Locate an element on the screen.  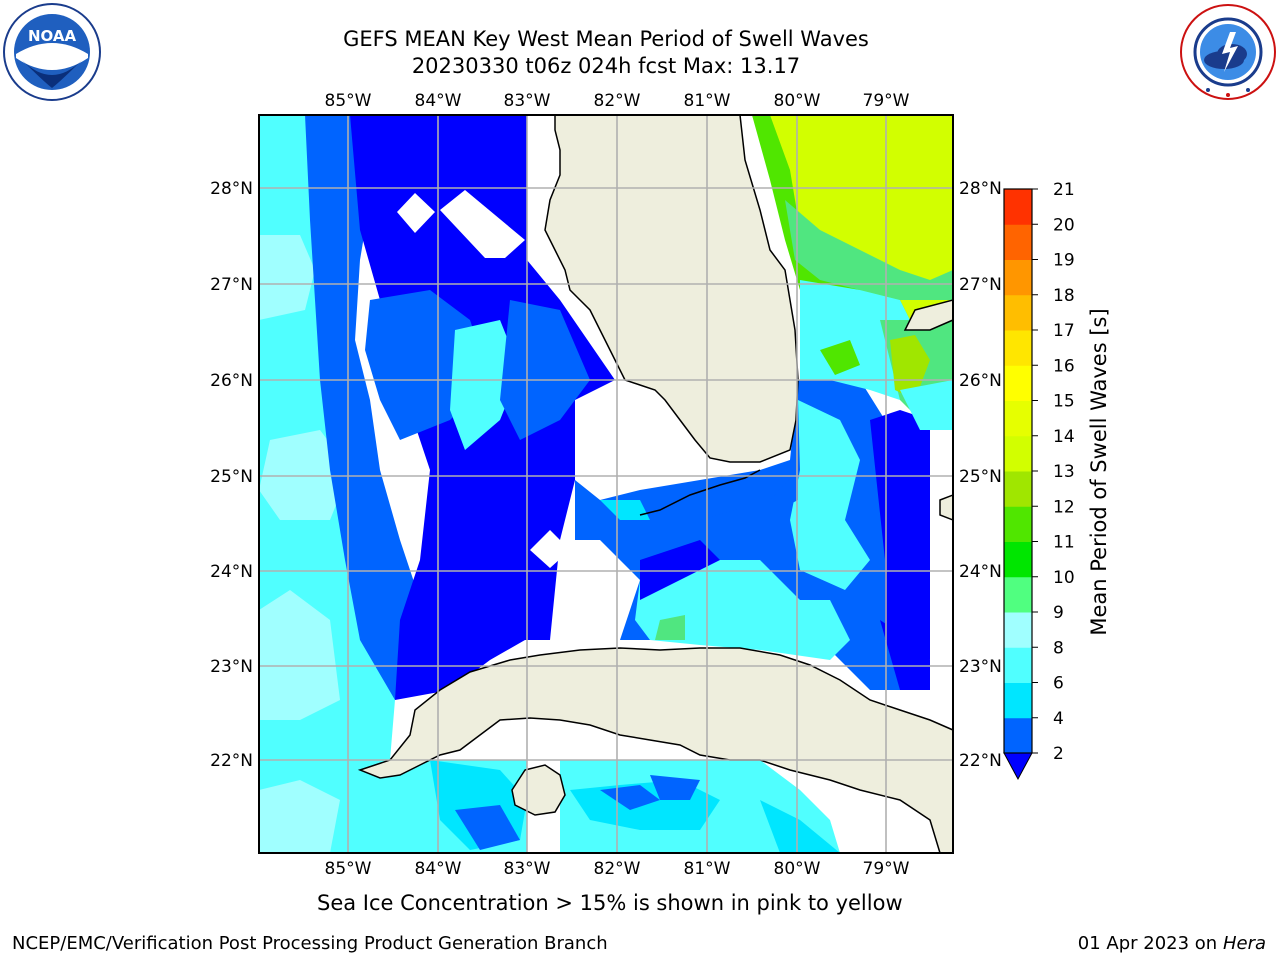
colorbar-tick-label: 6 is located at coordinates (1058, 684).